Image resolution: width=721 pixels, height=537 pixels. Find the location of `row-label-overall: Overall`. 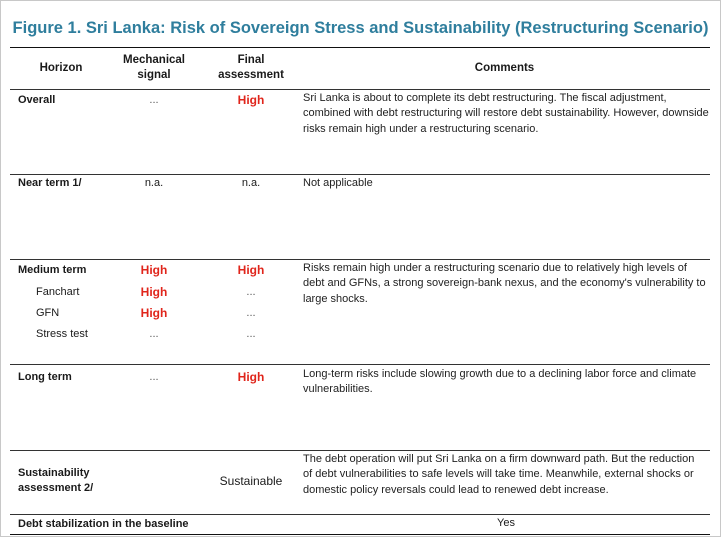

row-label-overall: Overall is located at coordinates (37, 100).